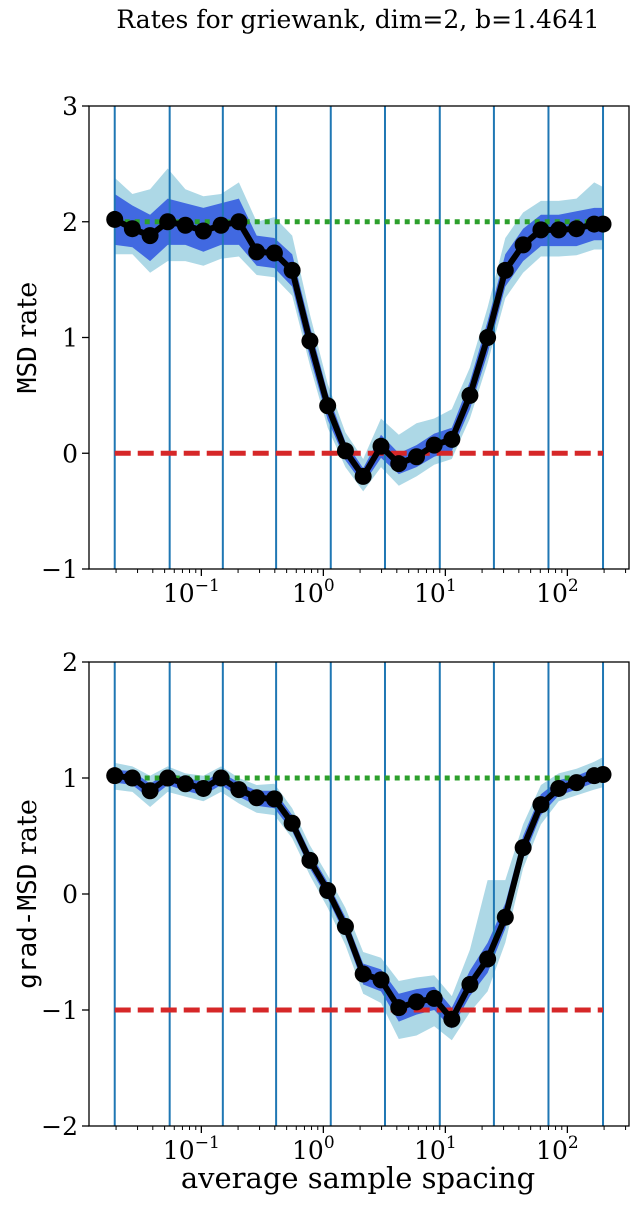  Describe the element at coordinates (70, 106) in the screenshot. I see `y-tick-label: 3` at that location.